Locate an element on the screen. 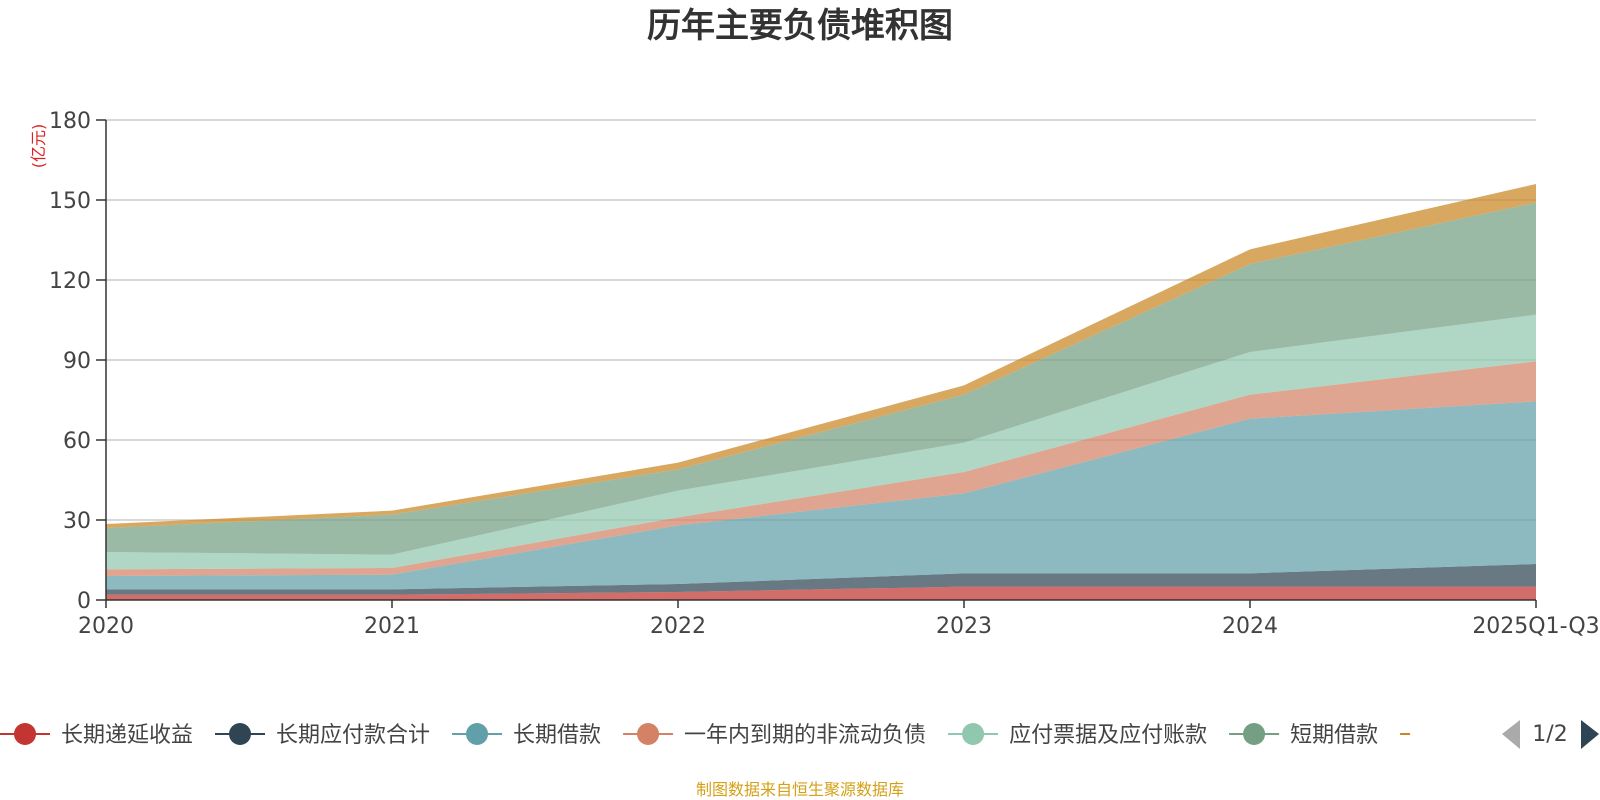 Image resolution: width=1600 pixels, height=800 pixels. y-tick-label: 150 is located at coordinates (70, 201).